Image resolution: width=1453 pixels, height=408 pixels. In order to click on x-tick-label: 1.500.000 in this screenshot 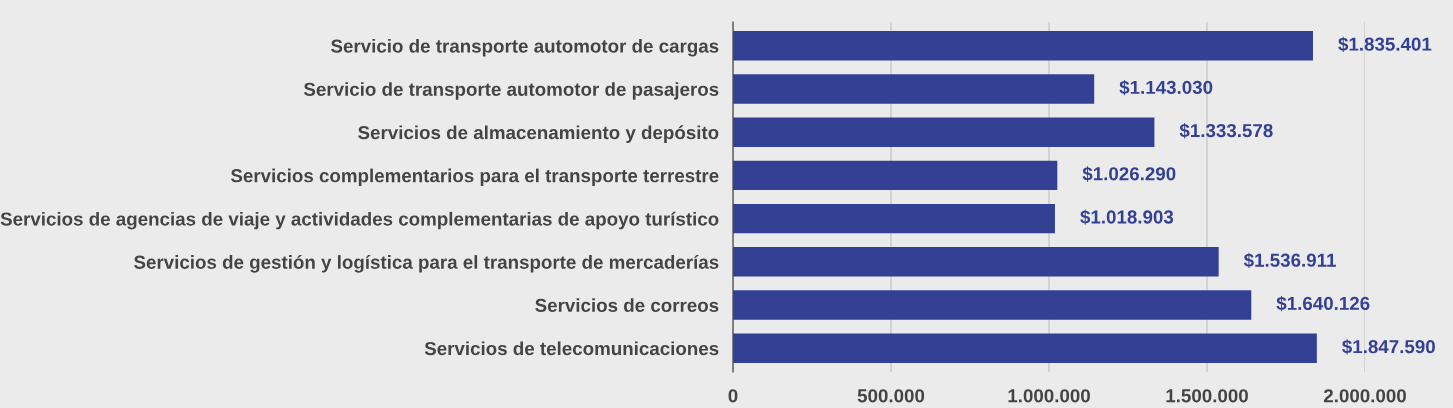, I will do `click(1207, 396)`.